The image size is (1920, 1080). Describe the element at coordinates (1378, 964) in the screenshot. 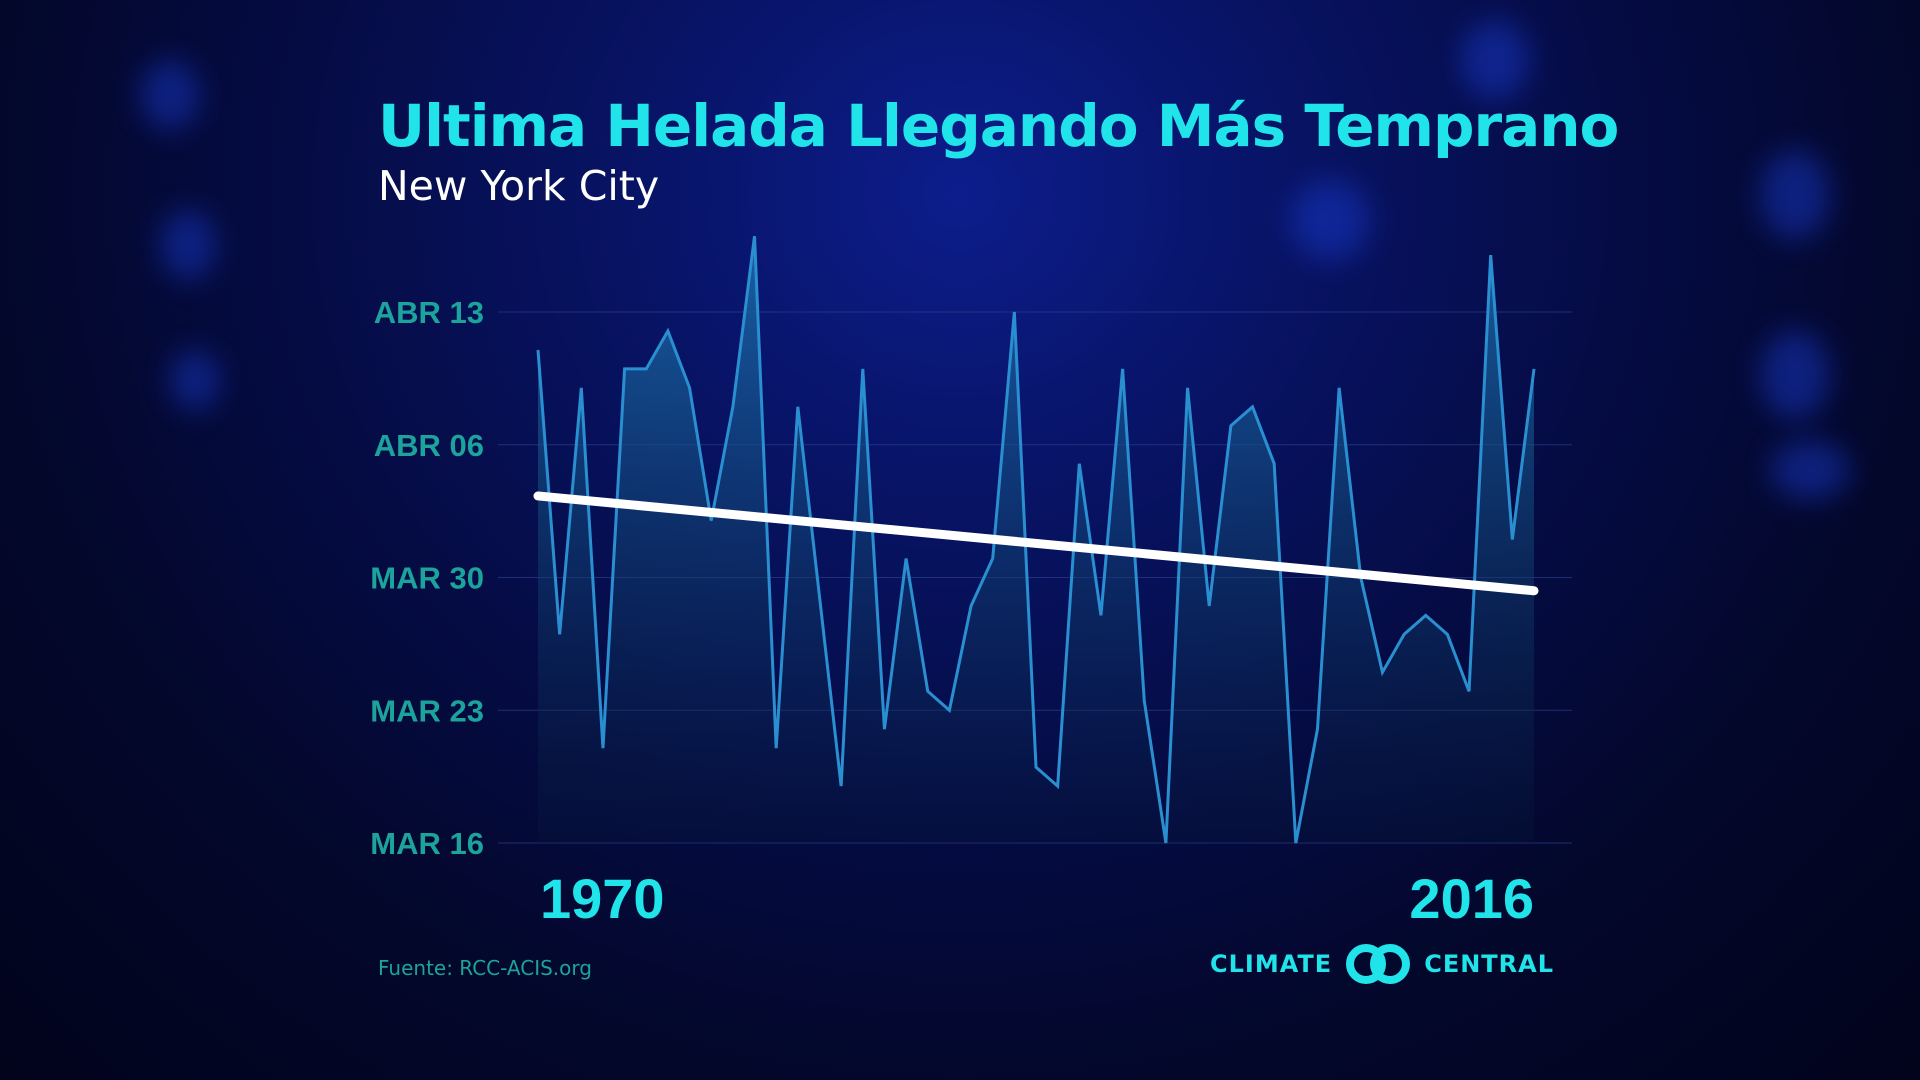

I see `double-ring-logo-icon` at that location.